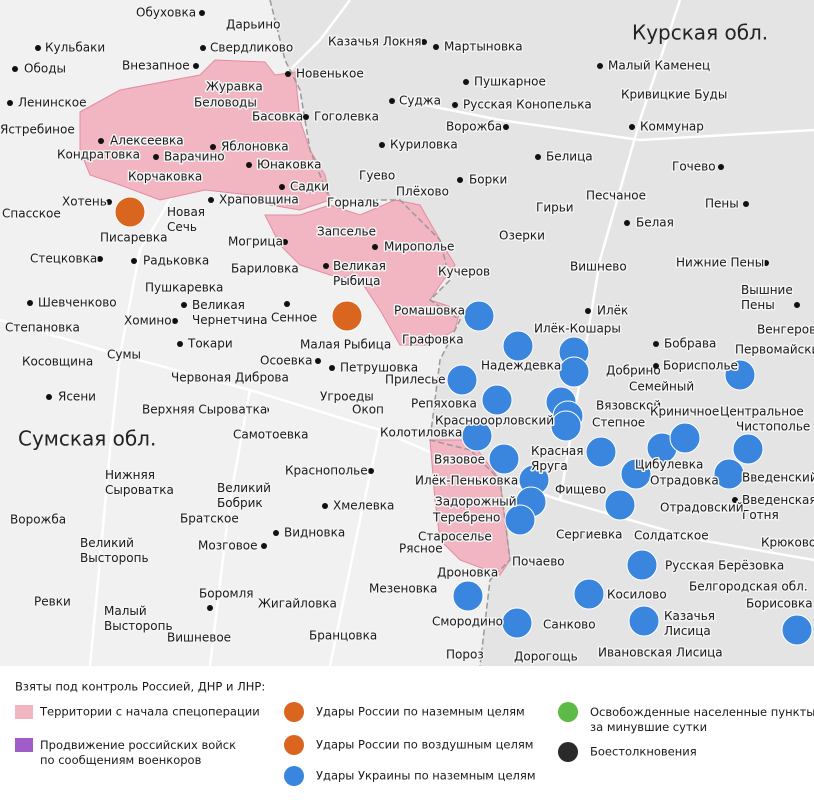 This screenshot has width=814, height=800. What do you see at coordinates (616, 196) in the screenshot?
I see `place-label: Песчаное` at bounding box center [616, 196].